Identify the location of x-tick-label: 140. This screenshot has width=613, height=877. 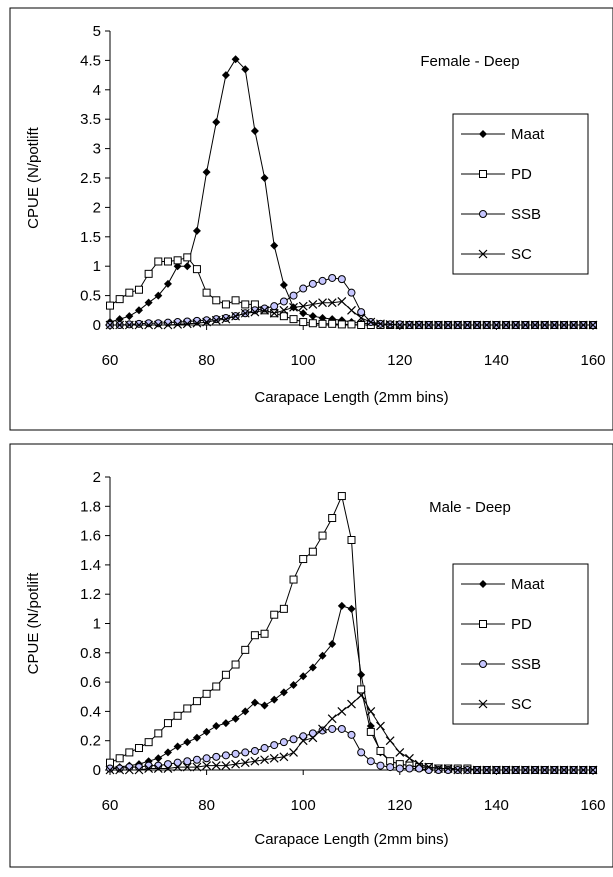
(496, 360).